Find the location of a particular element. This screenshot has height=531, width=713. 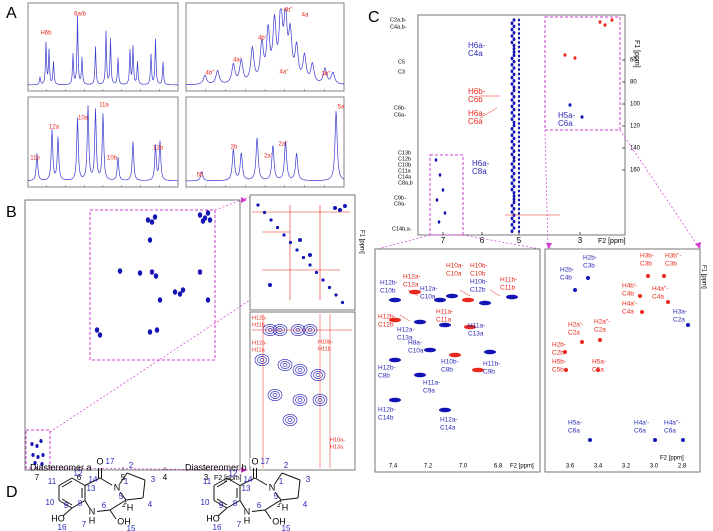

y-tick-label: 60 is located at coordinates (633, 61).